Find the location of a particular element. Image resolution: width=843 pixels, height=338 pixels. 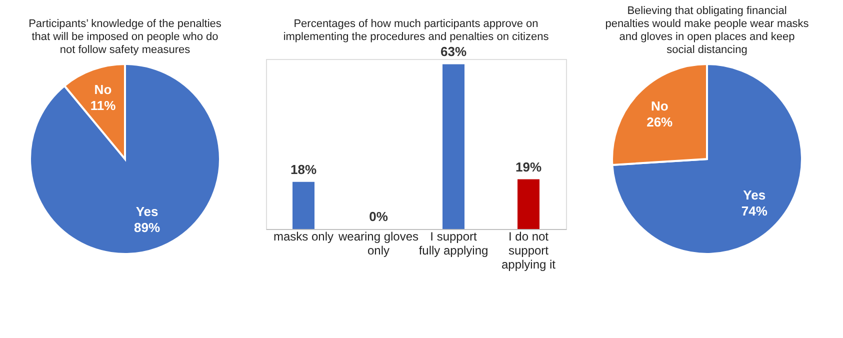

data-label: 63% is located at coordinates (453, 52).